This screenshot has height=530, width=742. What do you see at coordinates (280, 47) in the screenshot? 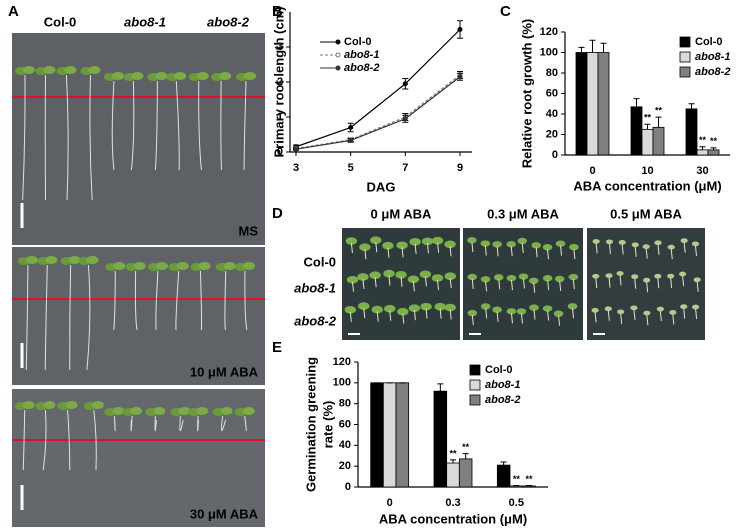
I see `y-tick-label: 3` at bounding box center [280, 47].